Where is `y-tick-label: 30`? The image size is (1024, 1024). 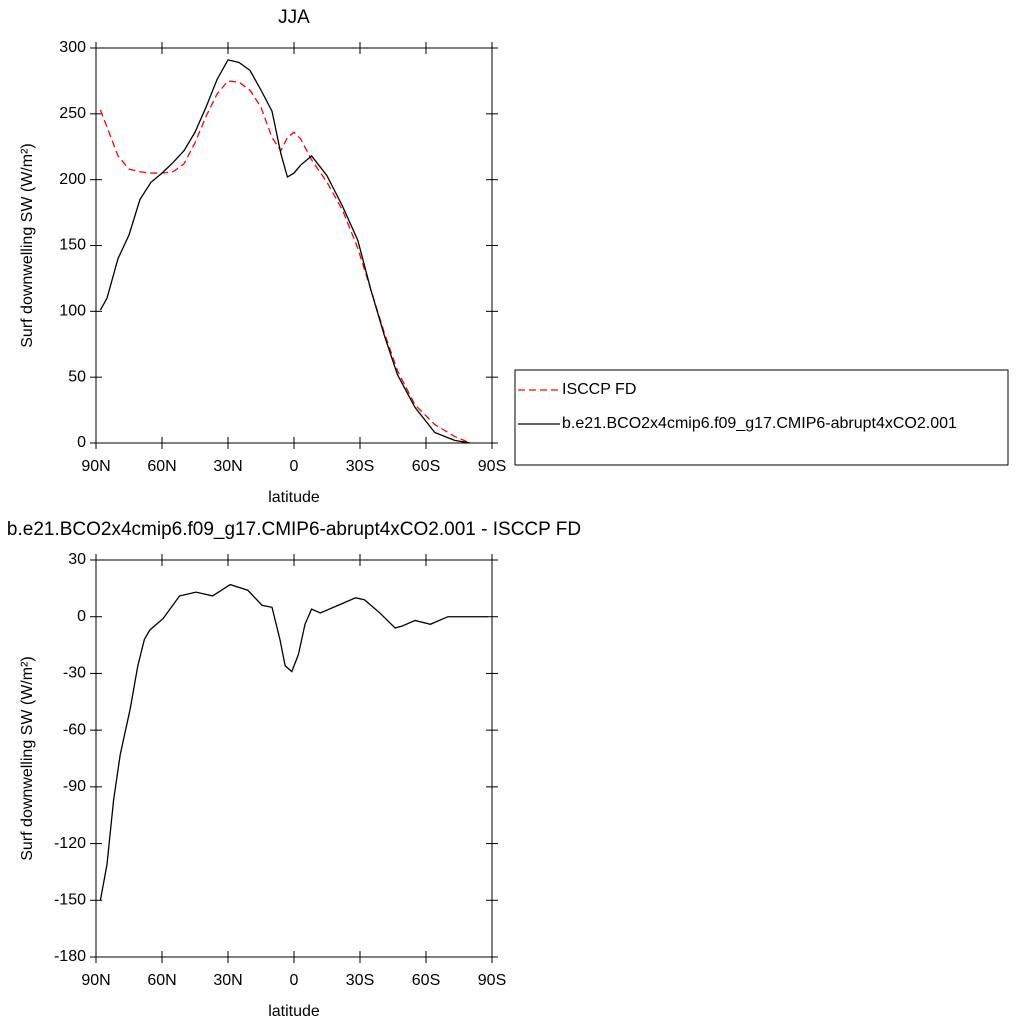 y-tick-label: 30 is located at coordinates (77, 559).